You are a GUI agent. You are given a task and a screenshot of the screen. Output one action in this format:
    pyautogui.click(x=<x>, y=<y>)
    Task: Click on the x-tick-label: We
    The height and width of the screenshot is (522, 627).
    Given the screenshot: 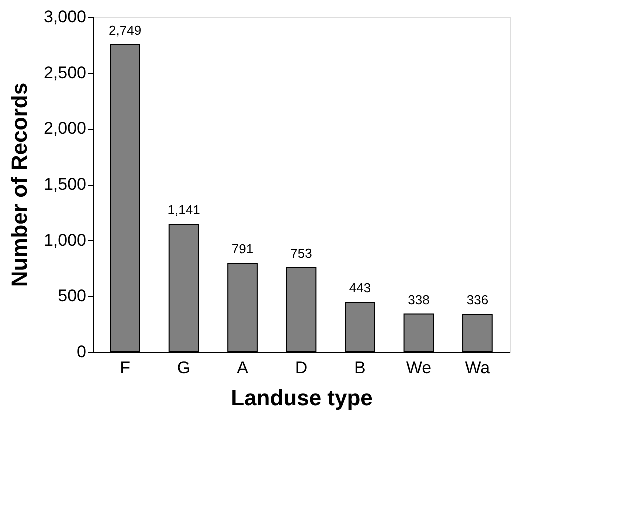 What is the action you would take?
    pyautogui.click(x=419, y=368)
    